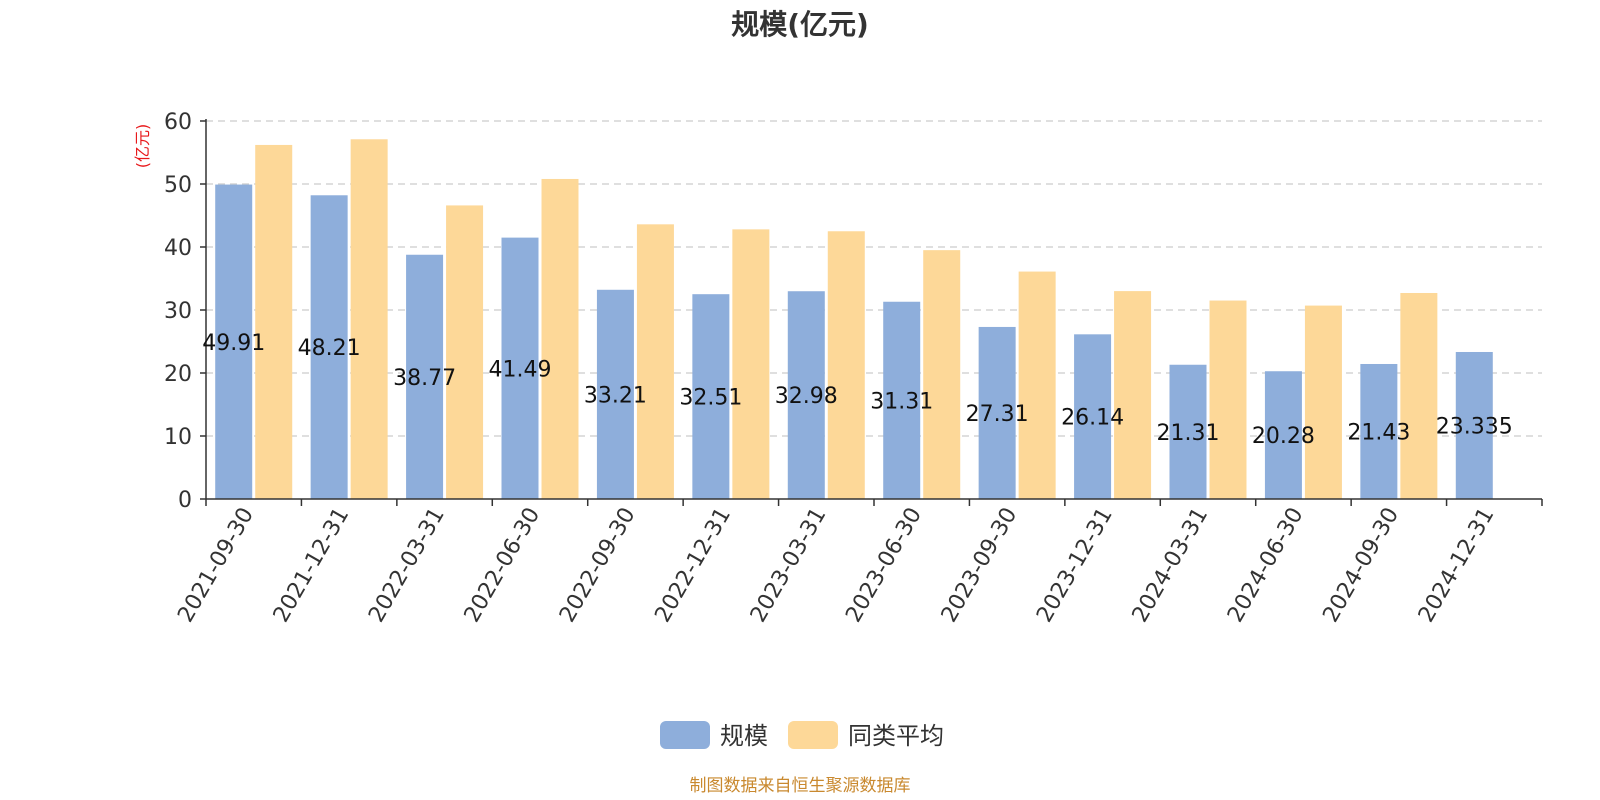  Describe the element at coordinates (185, 500) in the screenshot. I see `y-tick-label: 0` at that location.